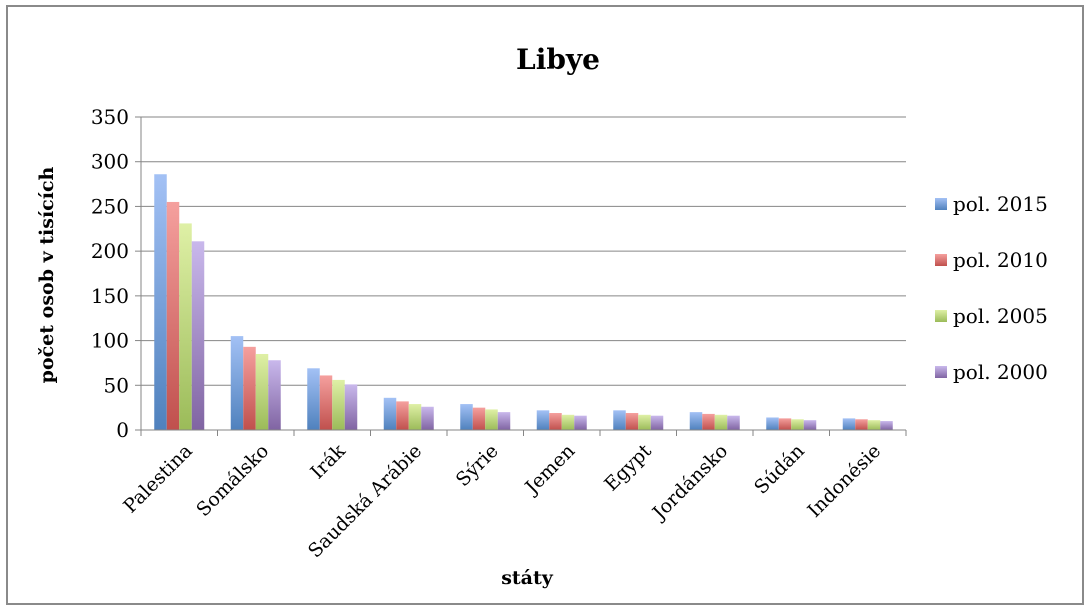 The height and width of the screenshot is (611, 1092). I want to click on y-tick-label: 50, so click(116, 385).